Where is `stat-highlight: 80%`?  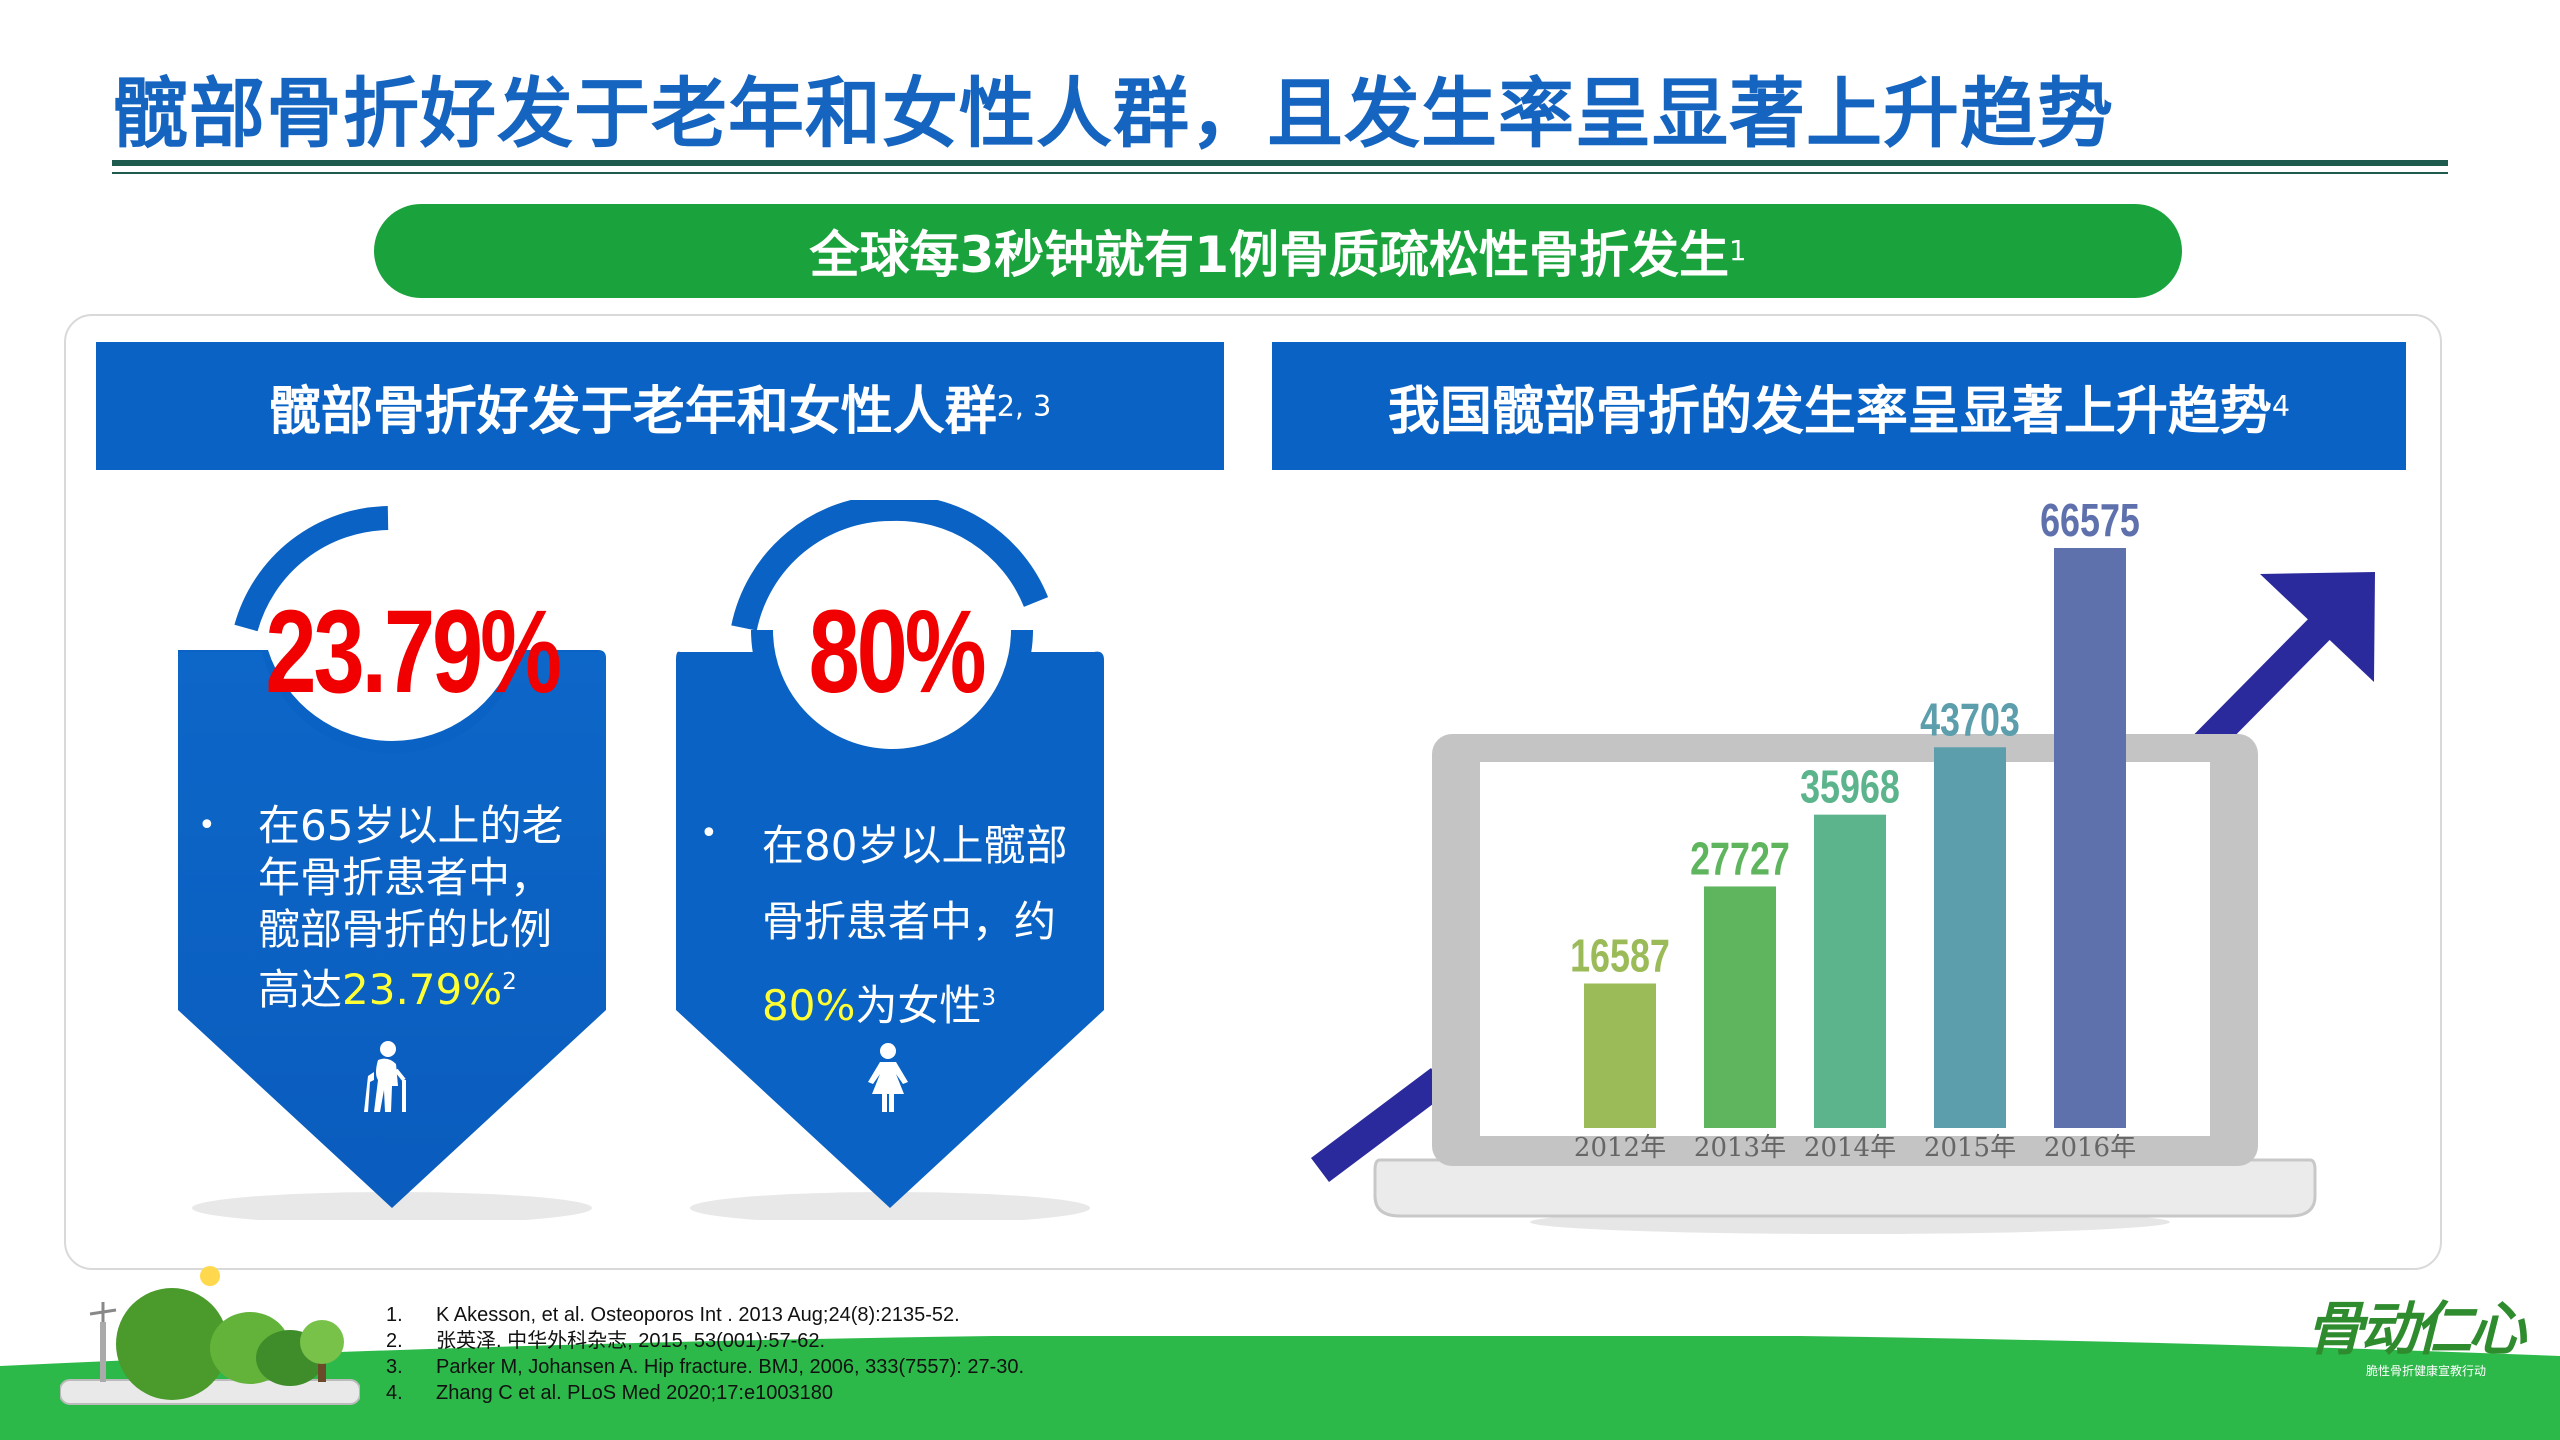 stat-highlight: 80% is located at coordinates (809, 1005).